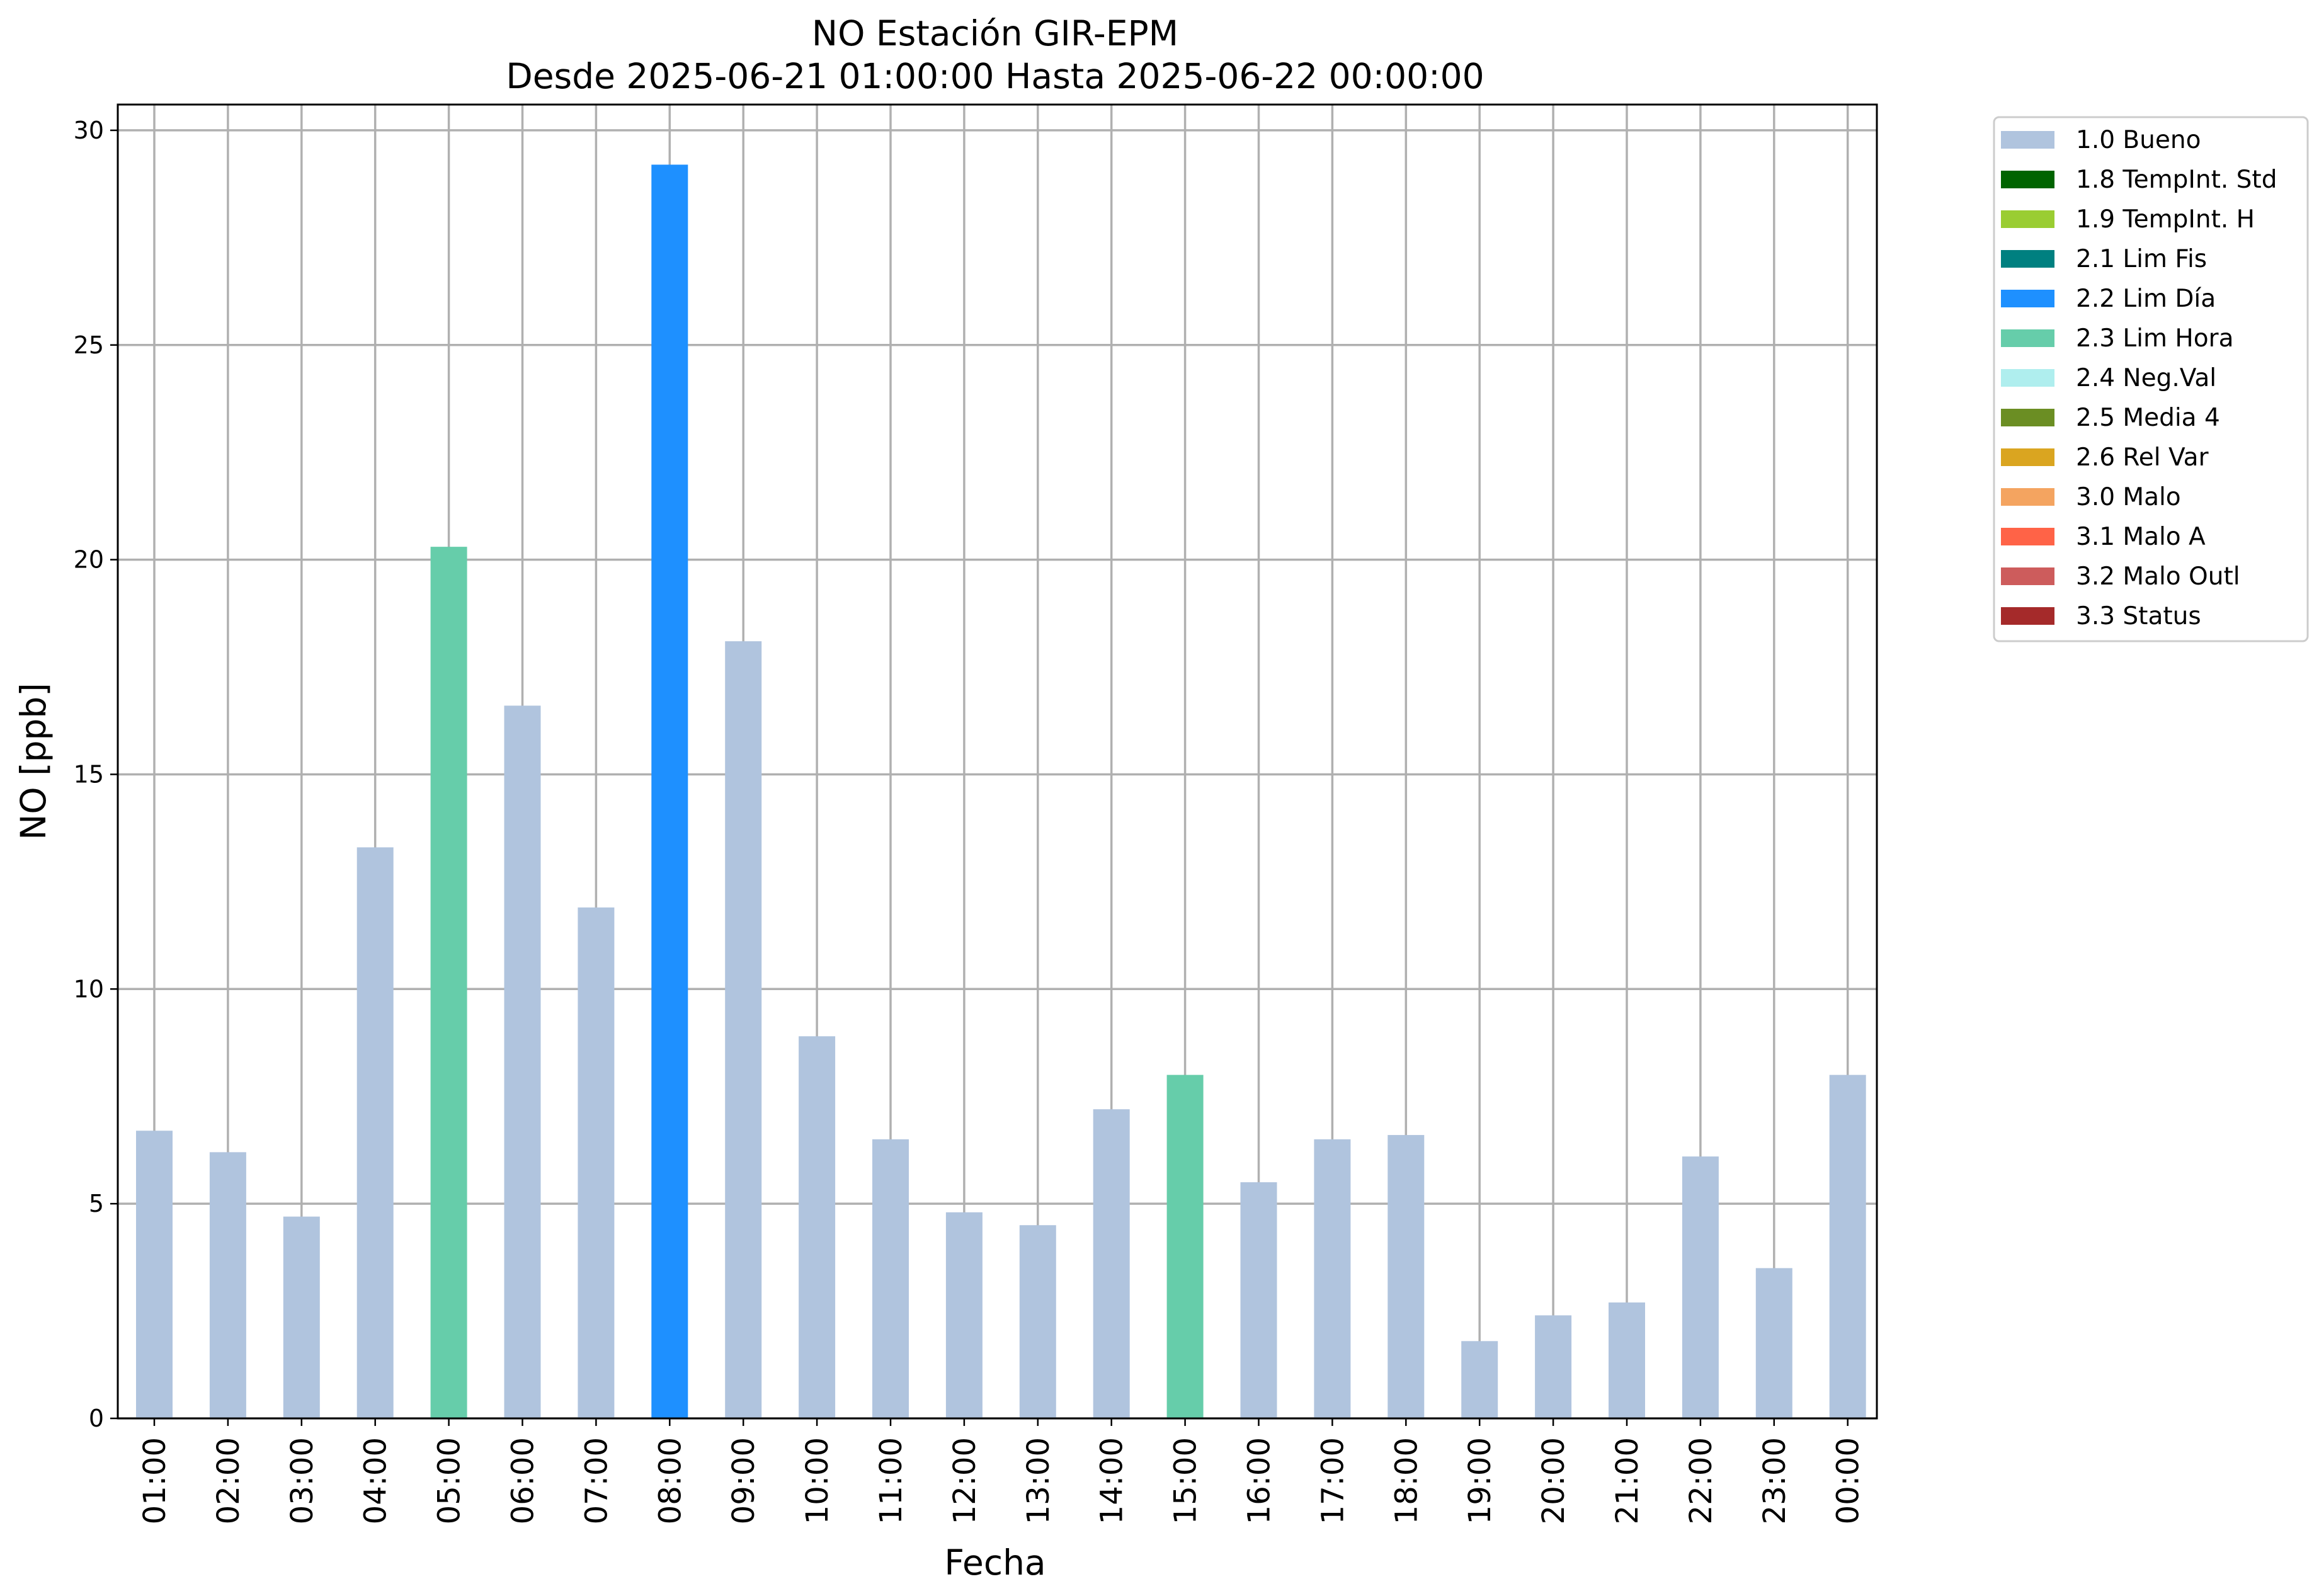  I want to click on x-tick-label: 22:00, so click(1701, 1480).